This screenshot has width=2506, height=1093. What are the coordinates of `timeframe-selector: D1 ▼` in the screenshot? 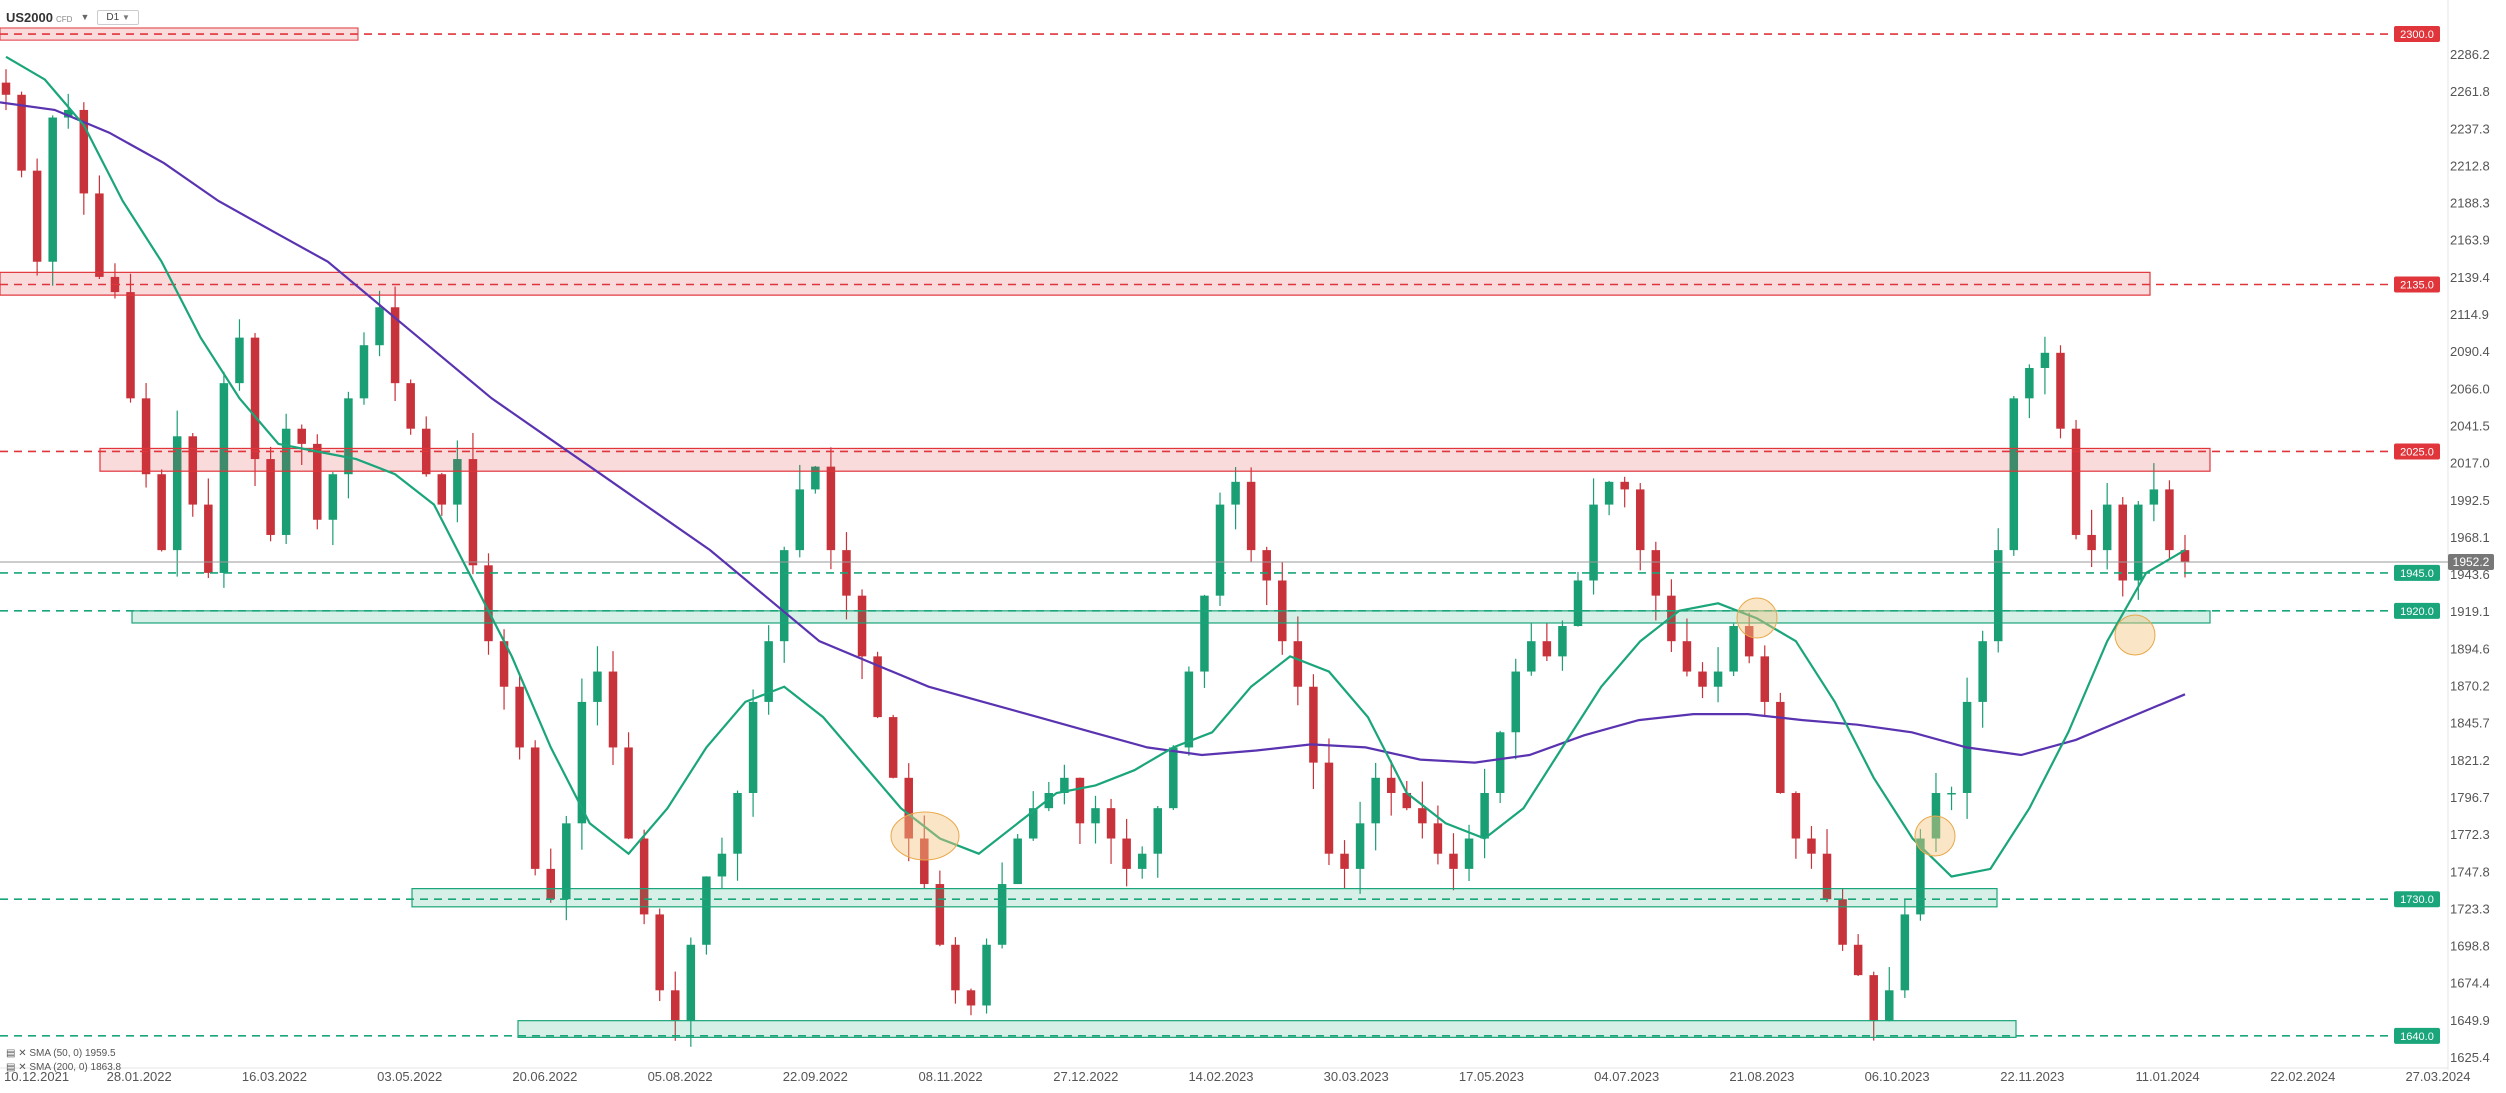 It's located at (118, 17).